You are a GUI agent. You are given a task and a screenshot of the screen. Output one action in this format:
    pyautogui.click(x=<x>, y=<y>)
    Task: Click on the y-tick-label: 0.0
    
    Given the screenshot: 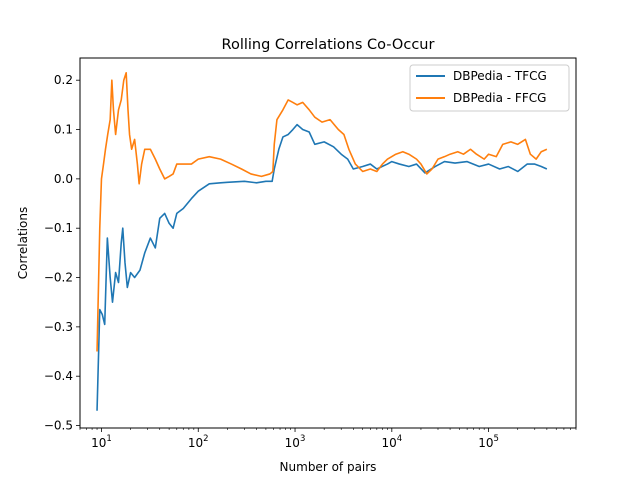 What is the action you would take?
    pyautogui.click(x=63, y=179)
    